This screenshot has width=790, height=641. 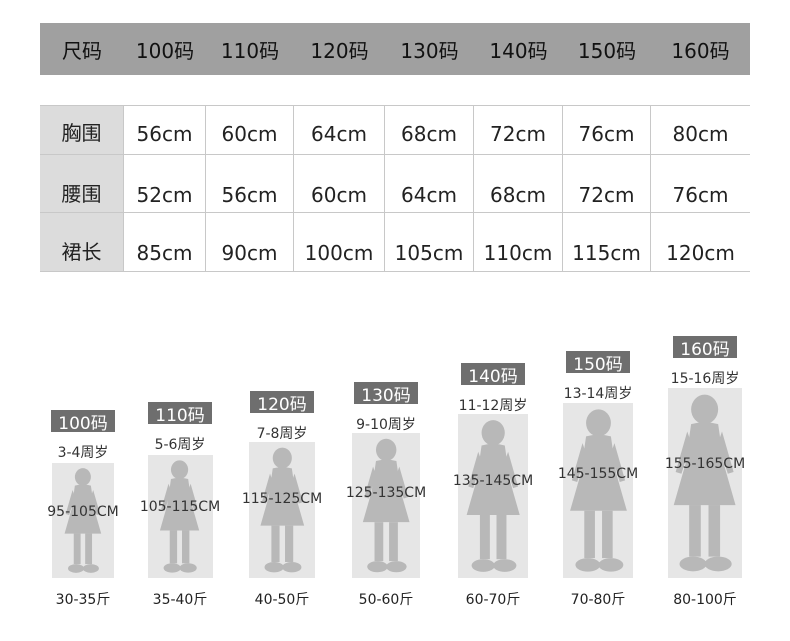 I want to click on size-tag: 120码, so click(x=282, y=403).